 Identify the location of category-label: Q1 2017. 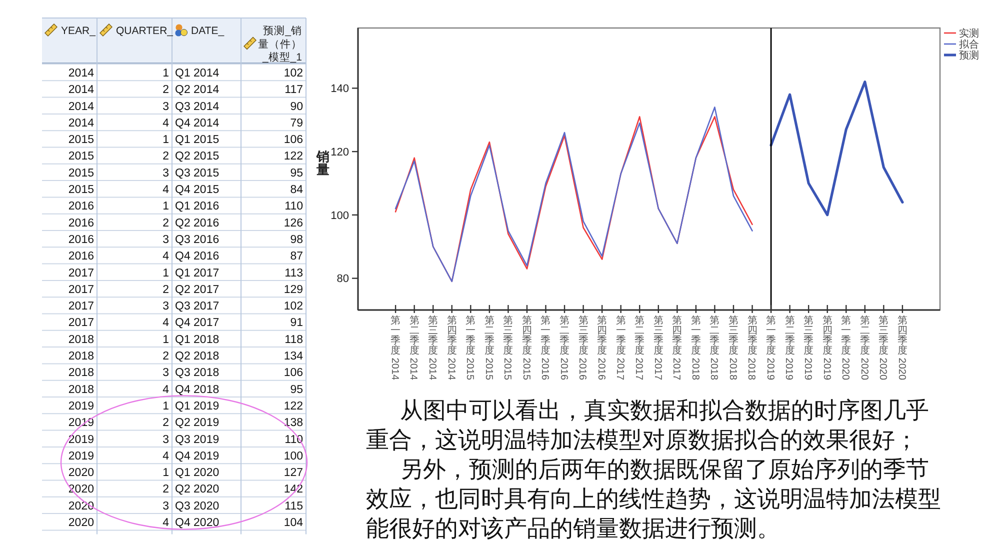
(197, 273).